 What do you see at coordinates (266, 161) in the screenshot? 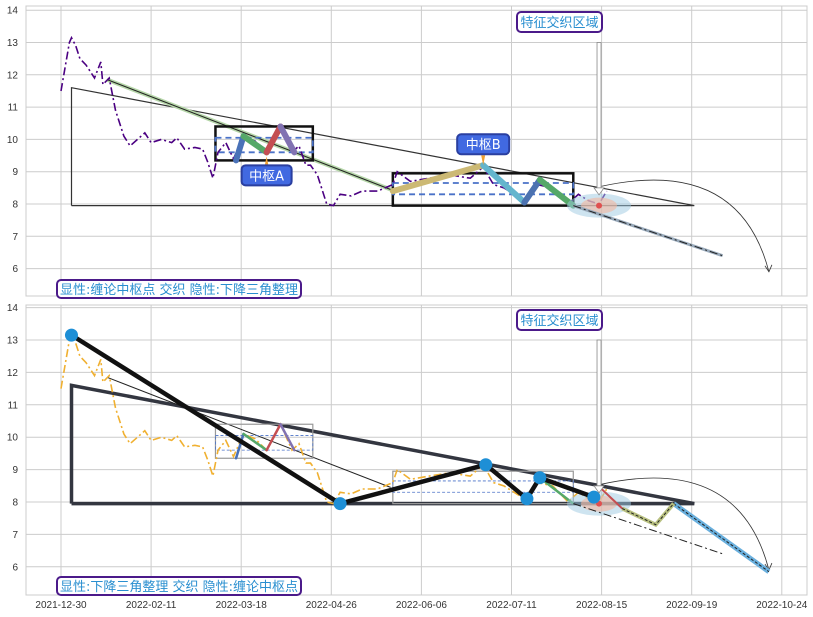
I see `zhongshu-a-pointer-icon` at bounding box center [266, 161].